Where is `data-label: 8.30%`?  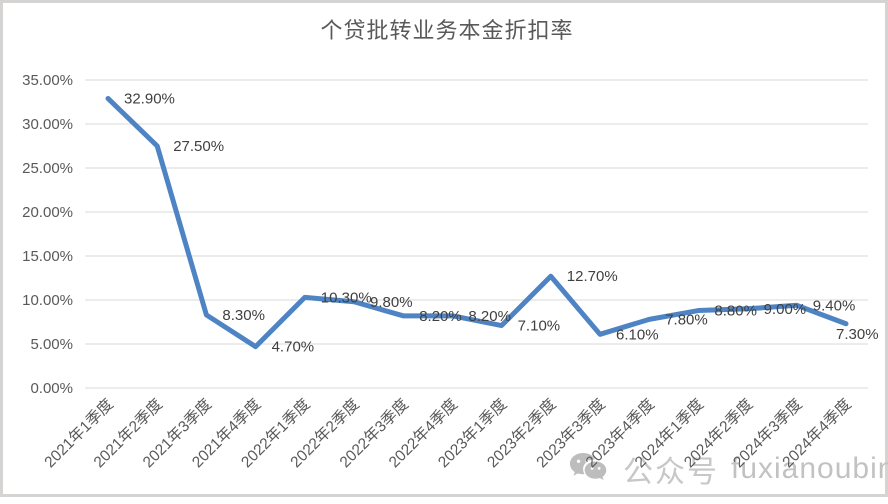
data-label: 8.30% is located at coordinates (243, 315).